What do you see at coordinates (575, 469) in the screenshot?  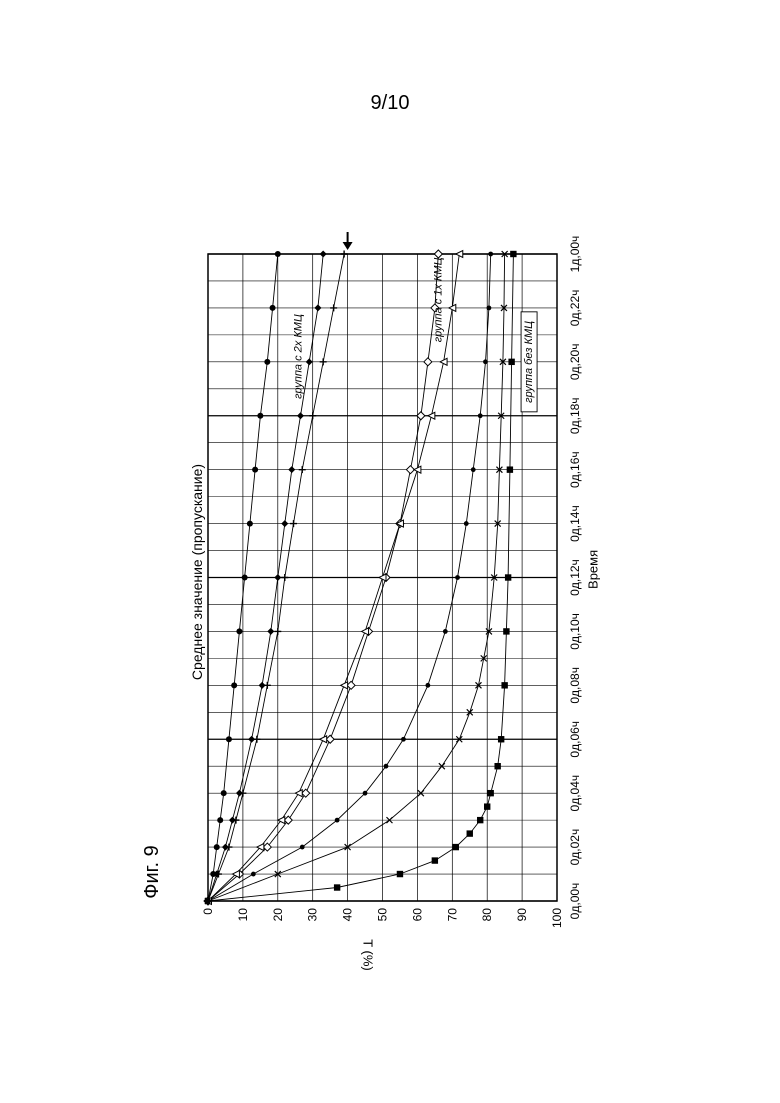 I see `x-tick-label: 0д,16ч` at bounding box center [575, 469].